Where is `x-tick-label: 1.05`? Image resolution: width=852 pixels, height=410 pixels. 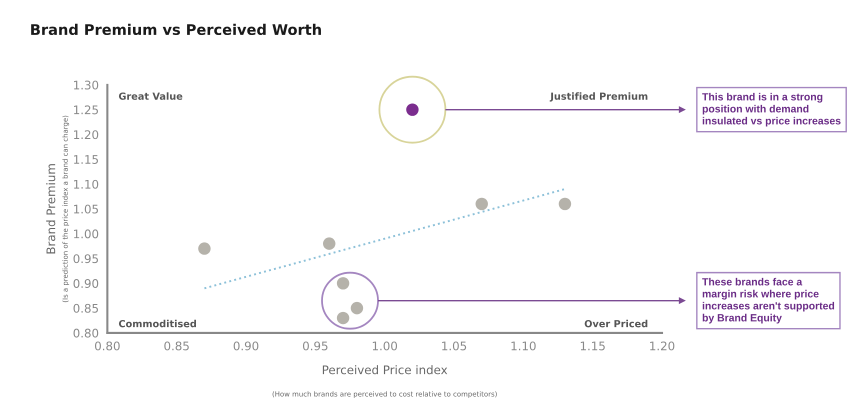 x-tick-label: 1.05 is located at coordinates (454, 345).